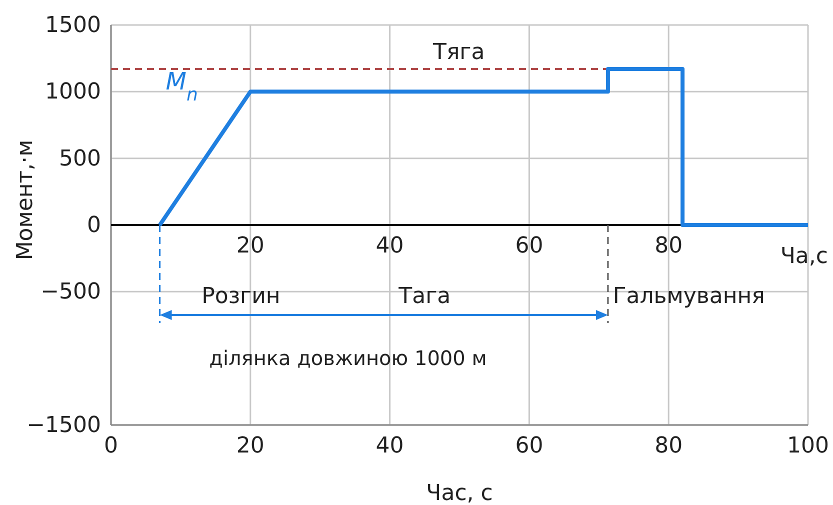 The height and width of the screenshot is (505, 833). I want to click on y-tick-label: −1500, so click(63, 425).